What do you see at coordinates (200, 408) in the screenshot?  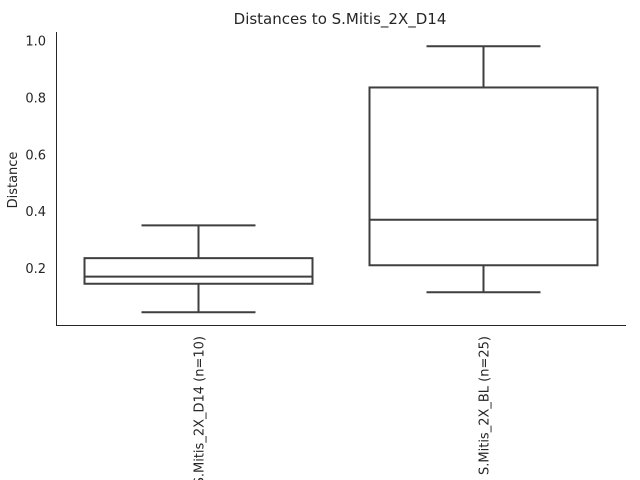 I see `x-tick-label: S.Mitis_2X_D14 (n=10)` at bounding box center [200, 408].